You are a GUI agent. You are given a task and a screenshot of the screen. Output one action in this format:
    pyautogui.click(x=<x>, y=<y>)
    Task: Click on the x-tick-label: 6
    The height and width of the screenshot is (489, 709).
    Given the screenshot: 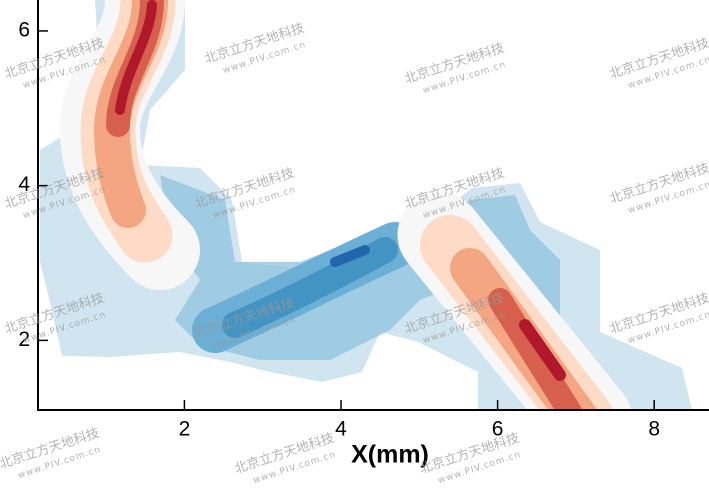 What is the action you would take?
    pyautogui.click(x=498, y=429)
    